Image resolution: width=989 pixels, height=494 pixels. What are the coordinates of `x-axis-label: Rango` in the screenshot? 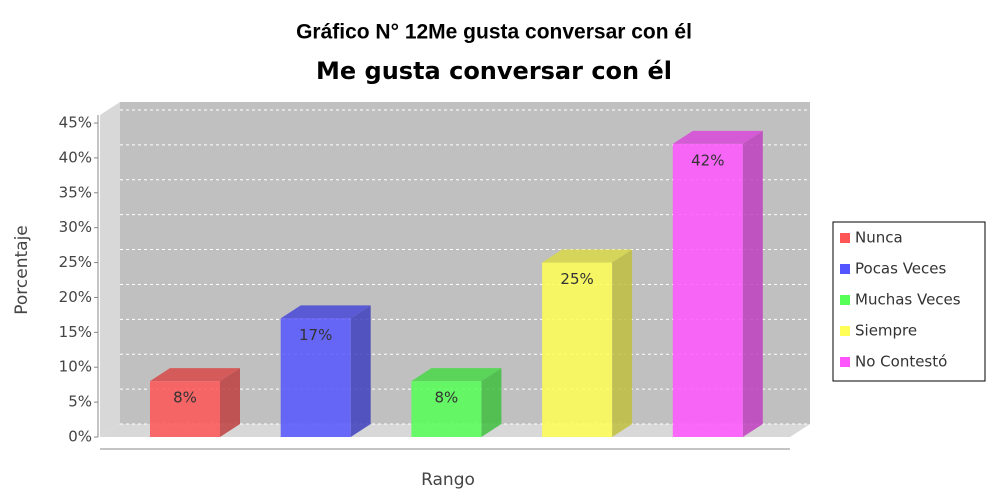 It's located at (448, 480).